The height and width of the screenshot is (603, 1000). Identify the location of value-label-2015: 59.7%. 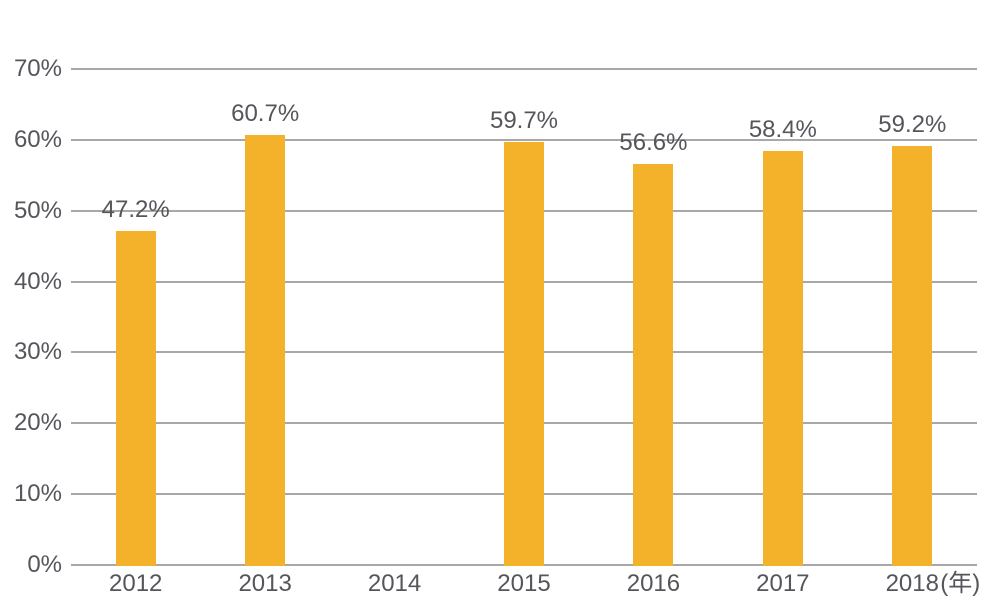
(524, 120).